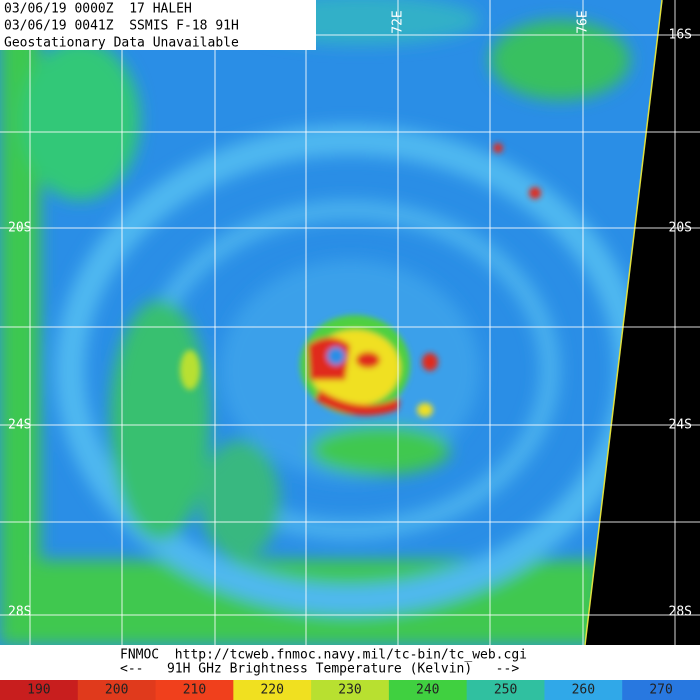  What do you see at coordinates (398, 21) in the screenshot?
I see `lon-label: 72E` at bounding box center [398, 21].